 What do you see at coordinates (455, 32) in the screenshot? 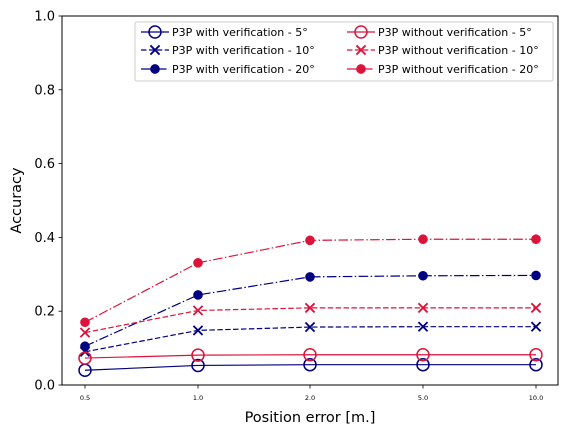
I see `legend-label: P3P without verification - 5°` at bounding box center [455, 32].